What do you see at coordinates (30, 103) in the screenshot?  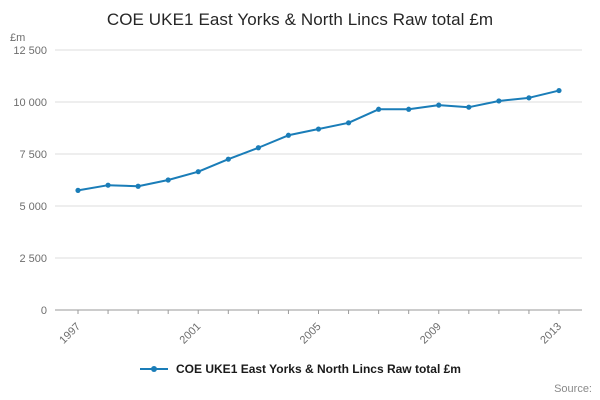 I see `y-tick-label: 10 000` at bounding box center [30, 103].